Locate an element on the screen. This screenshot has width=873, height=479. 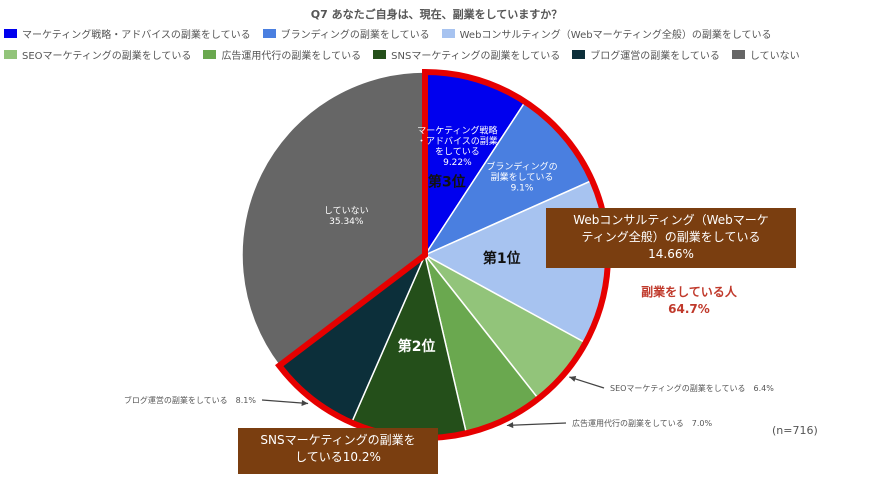
legend-item: していない is located at coordinates (765, 54).